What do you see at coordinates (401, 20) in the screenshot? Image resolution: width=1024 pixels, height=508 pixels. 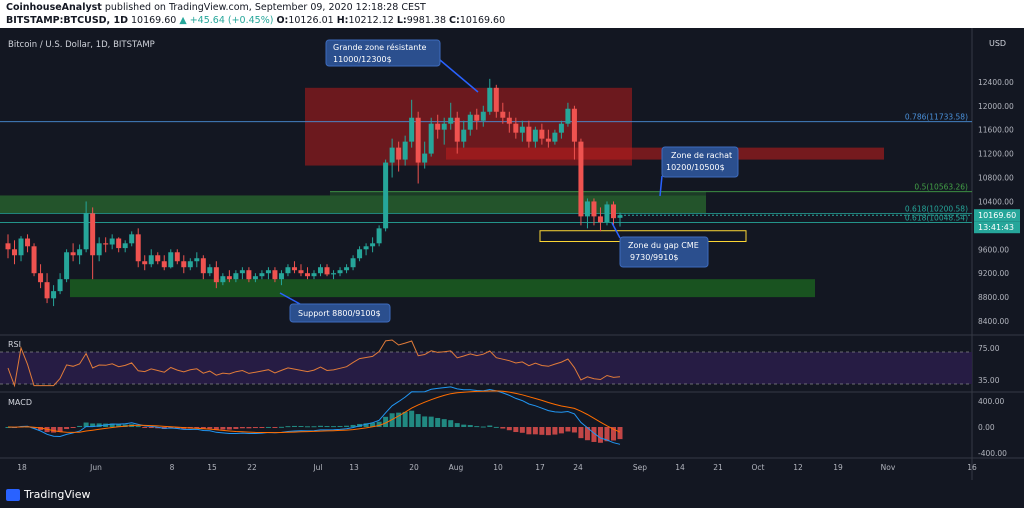 I see `low-label: L:` at bounding box center [401, 20].